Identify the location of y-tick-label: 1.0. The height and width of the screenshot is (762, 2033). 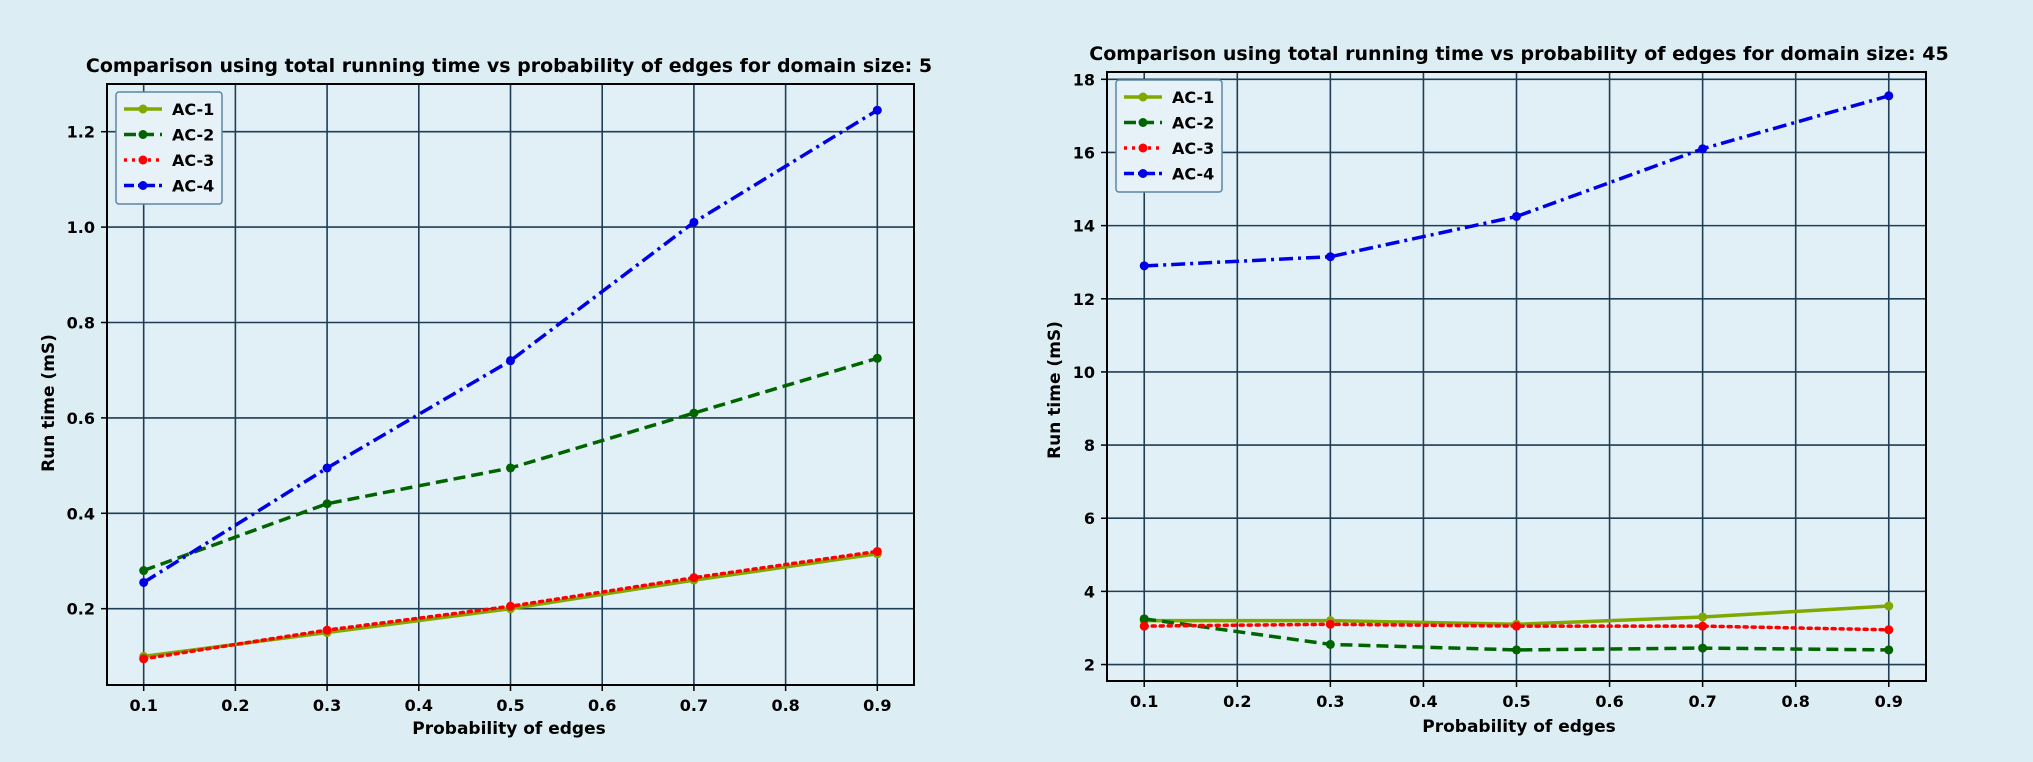
(81, 227).